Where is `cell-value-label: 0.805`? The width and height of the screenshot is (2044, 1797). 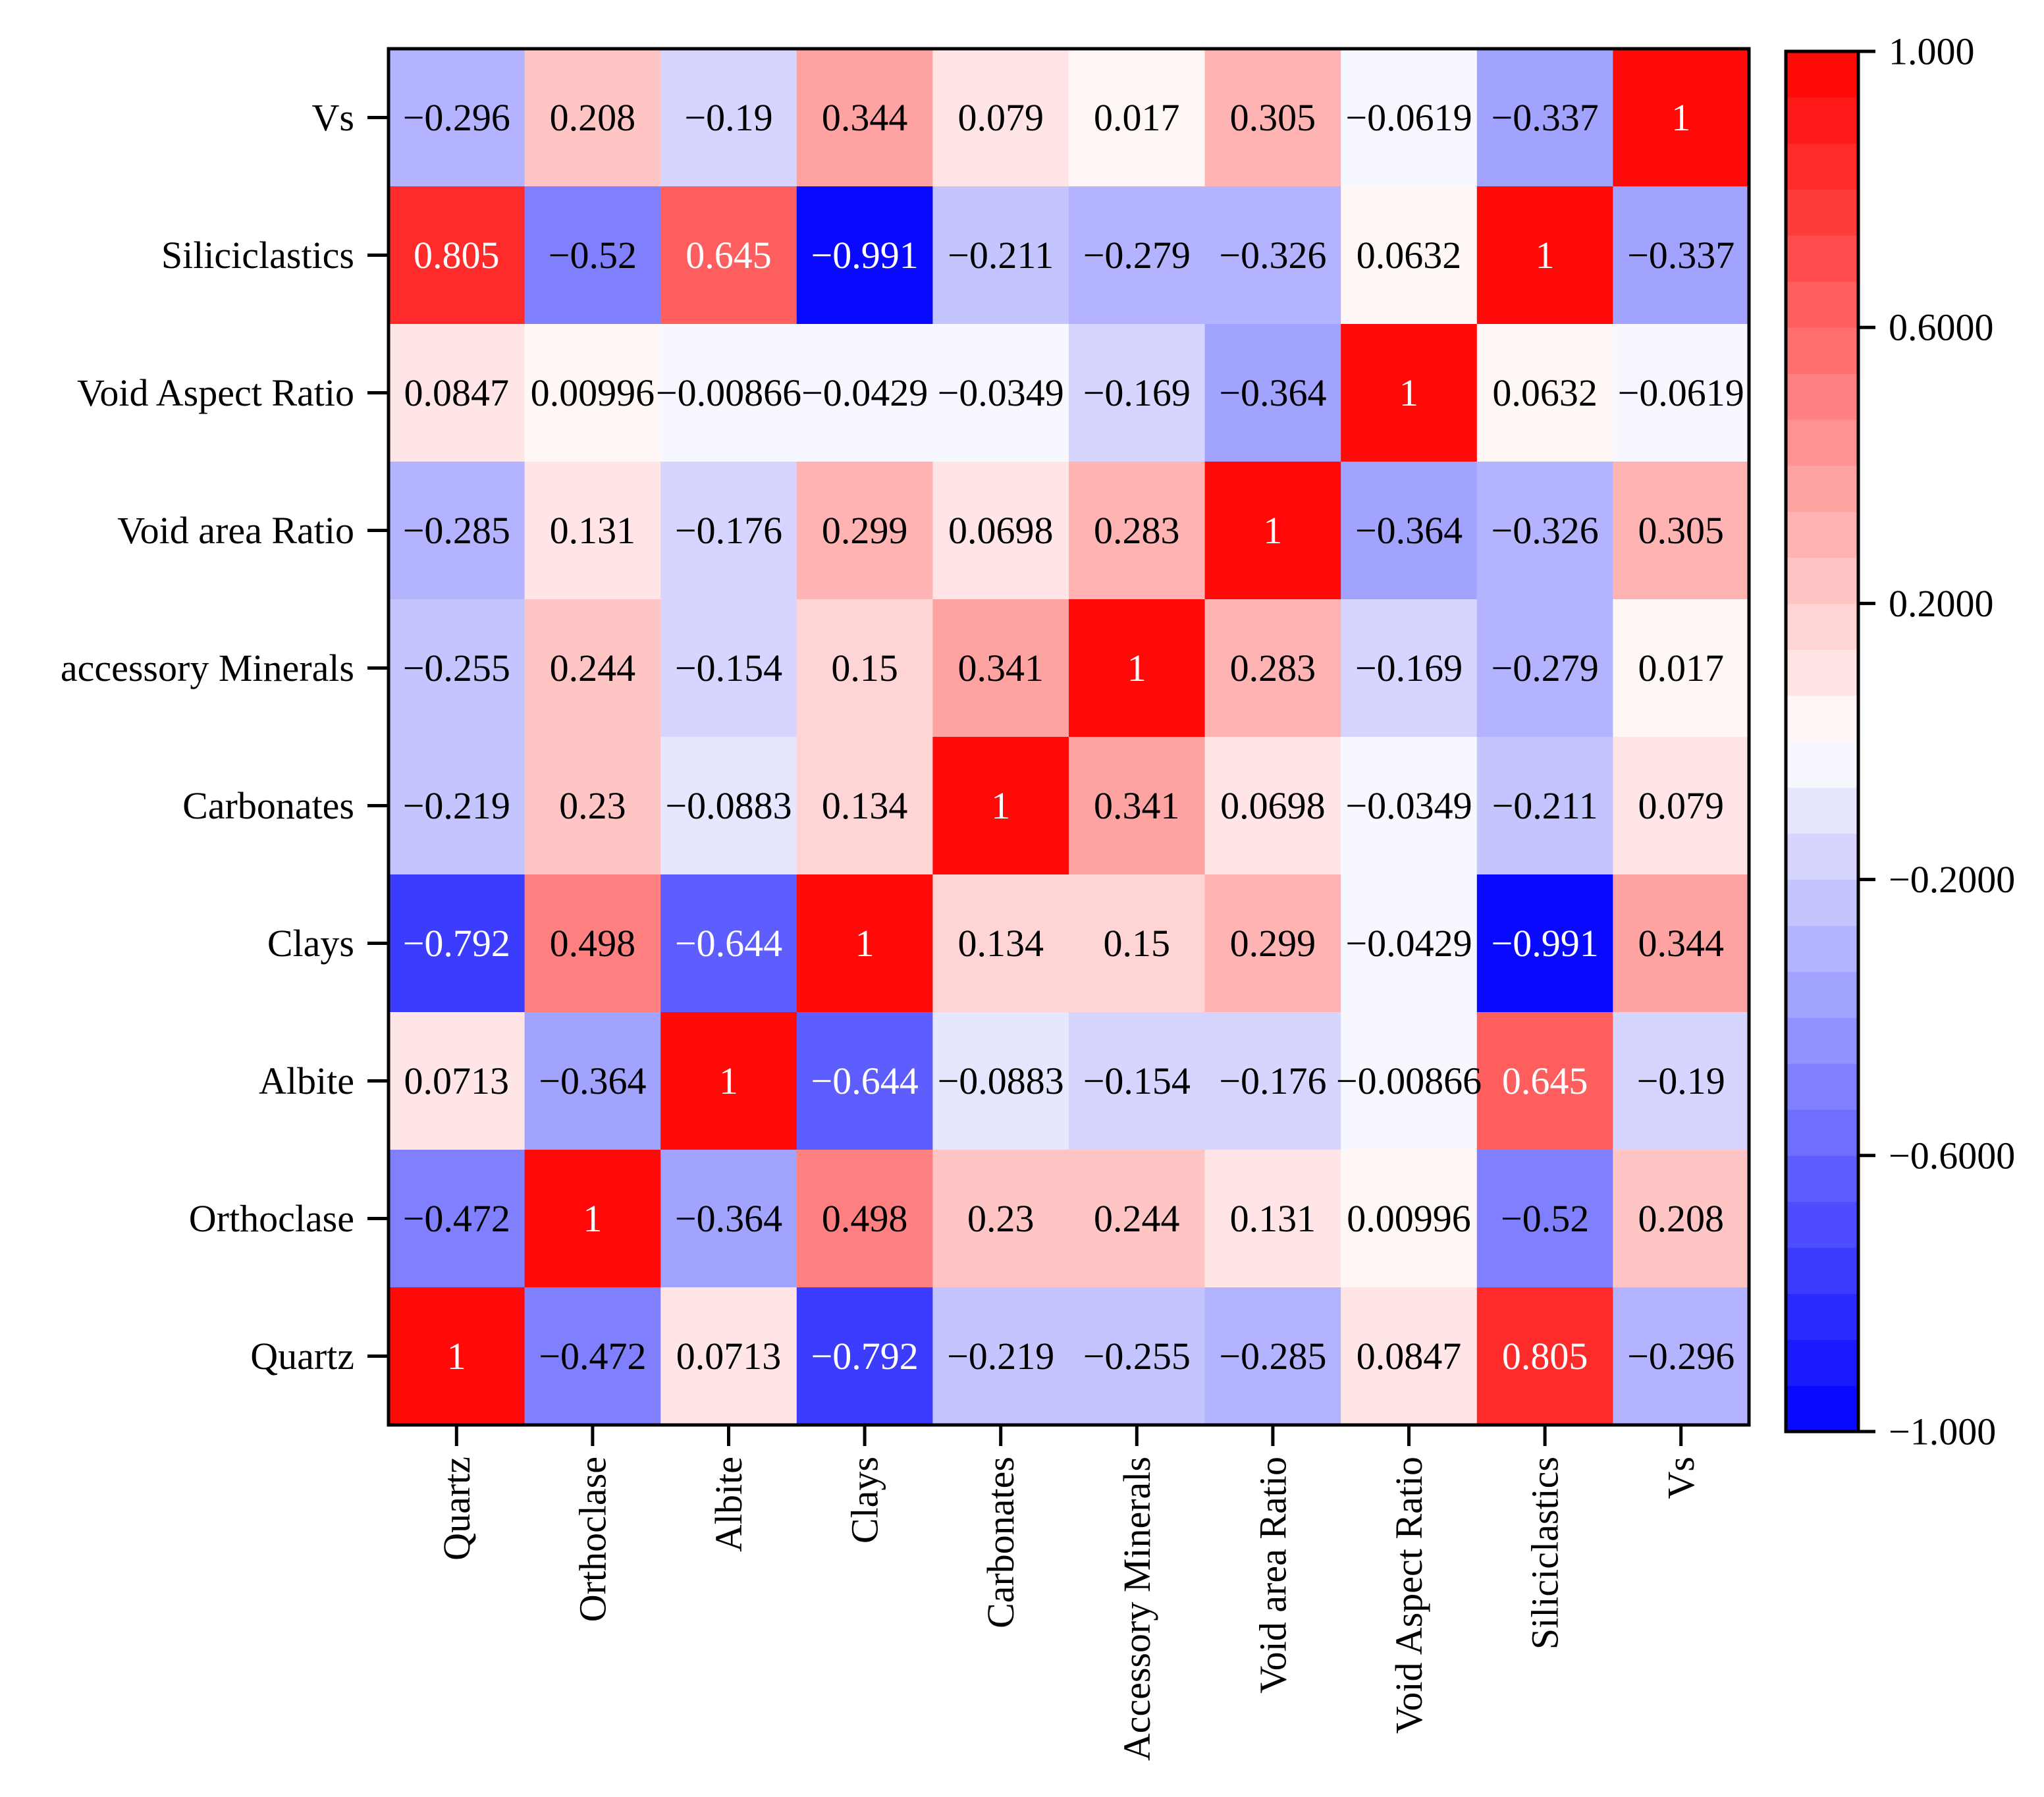
cell-value-label: 0.805 is located at coordinates (457, 255).